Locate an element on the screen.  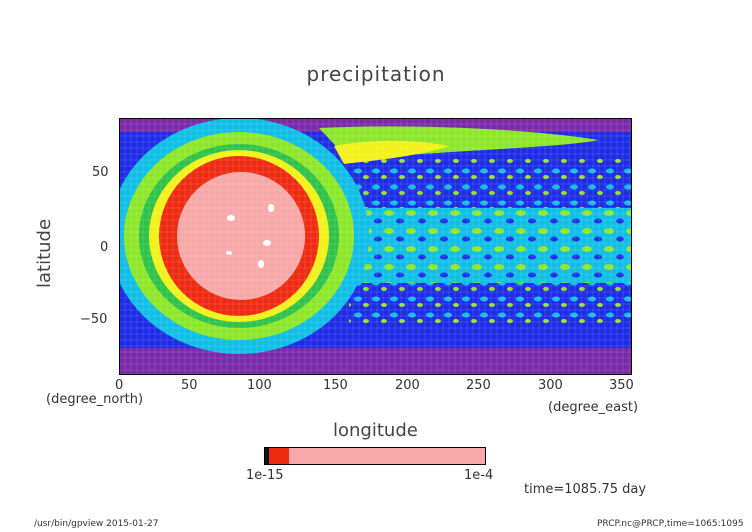
x-axis-title: longitude is located at coordinates (375, 430).